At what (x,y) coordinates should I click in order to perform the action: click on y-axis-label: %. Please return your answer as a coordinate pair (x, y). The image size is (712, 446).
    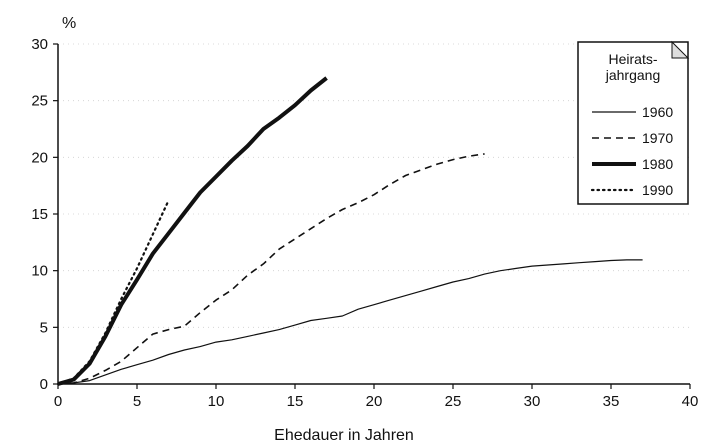
    Looking at the image, I should click on (69, 23).